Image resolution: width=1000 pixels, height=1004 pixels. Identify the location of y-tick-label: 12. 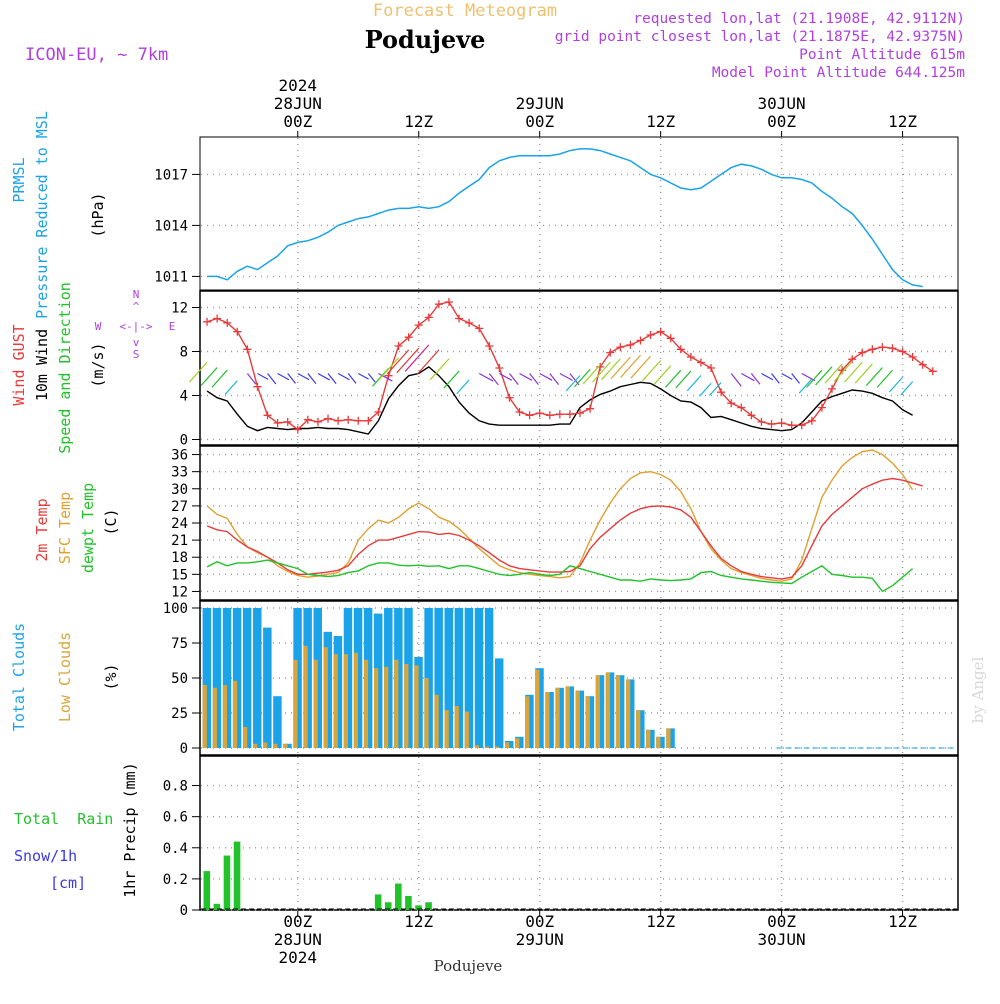
(179, 592).